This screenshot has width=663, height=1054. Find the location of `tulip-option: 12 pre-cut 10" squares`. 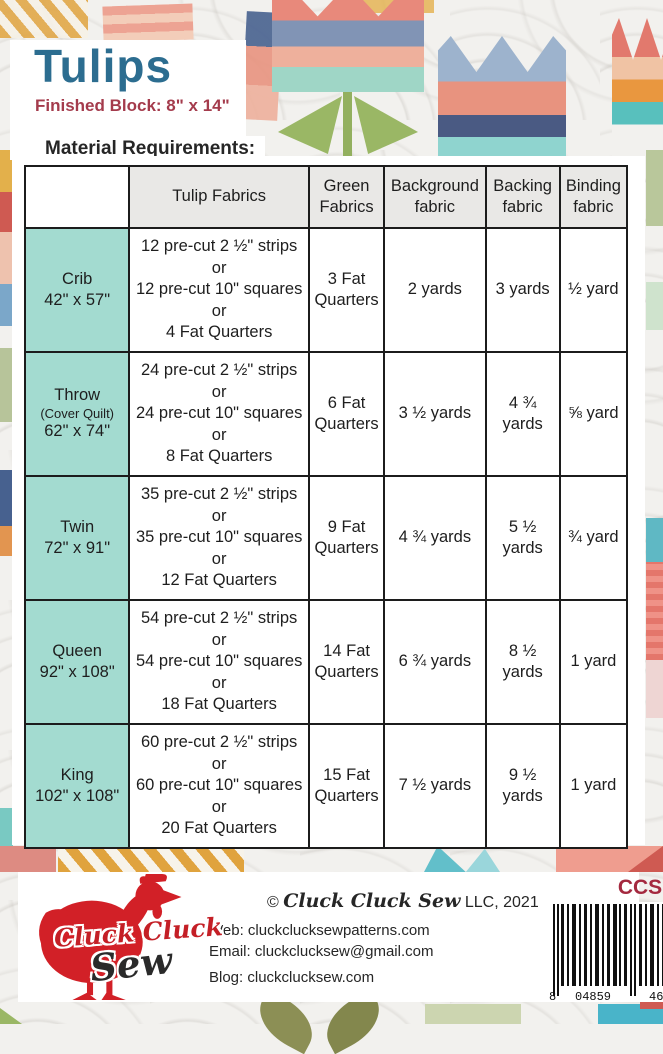

tulip-option: 12 pre-cut 10" squares is located at coordinates (219, 289).